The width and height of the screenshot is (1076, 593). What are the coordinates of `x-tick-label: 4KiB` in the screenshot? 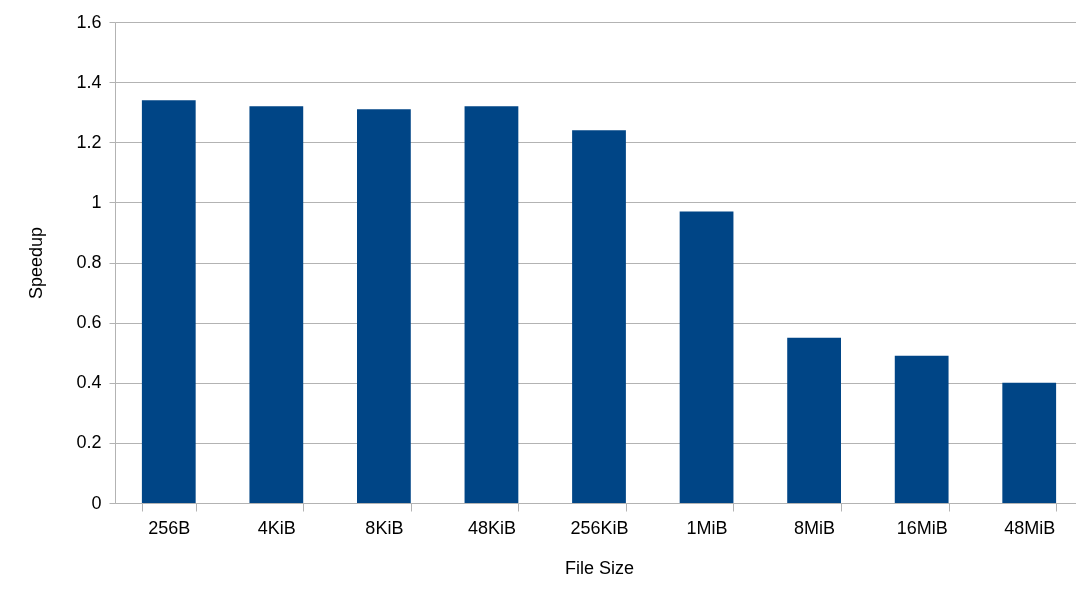 It's located at (276, 527).